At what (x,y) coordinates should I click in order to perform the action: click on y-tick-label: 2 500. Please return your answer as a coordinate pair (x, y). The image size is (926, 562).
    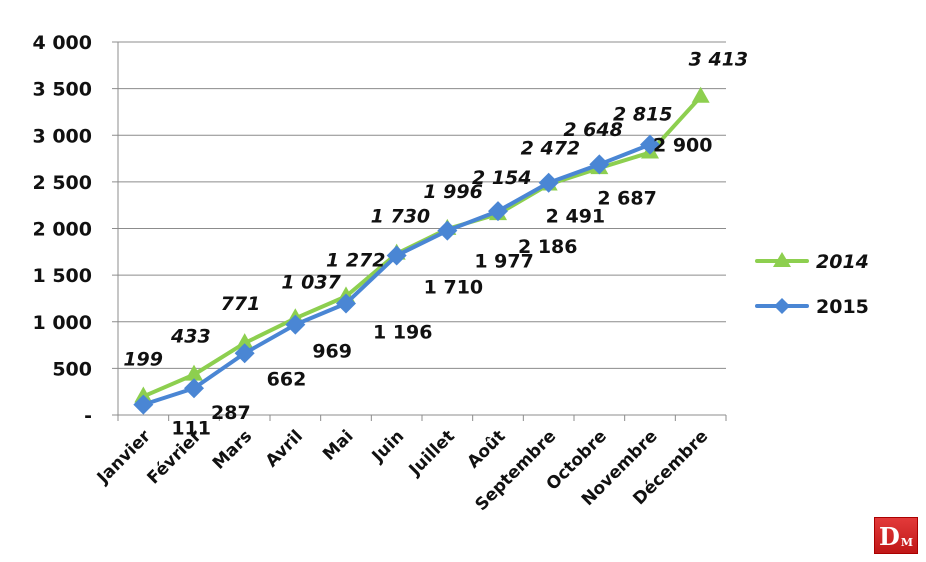
    Looking at the image, I should click on (63, 183).